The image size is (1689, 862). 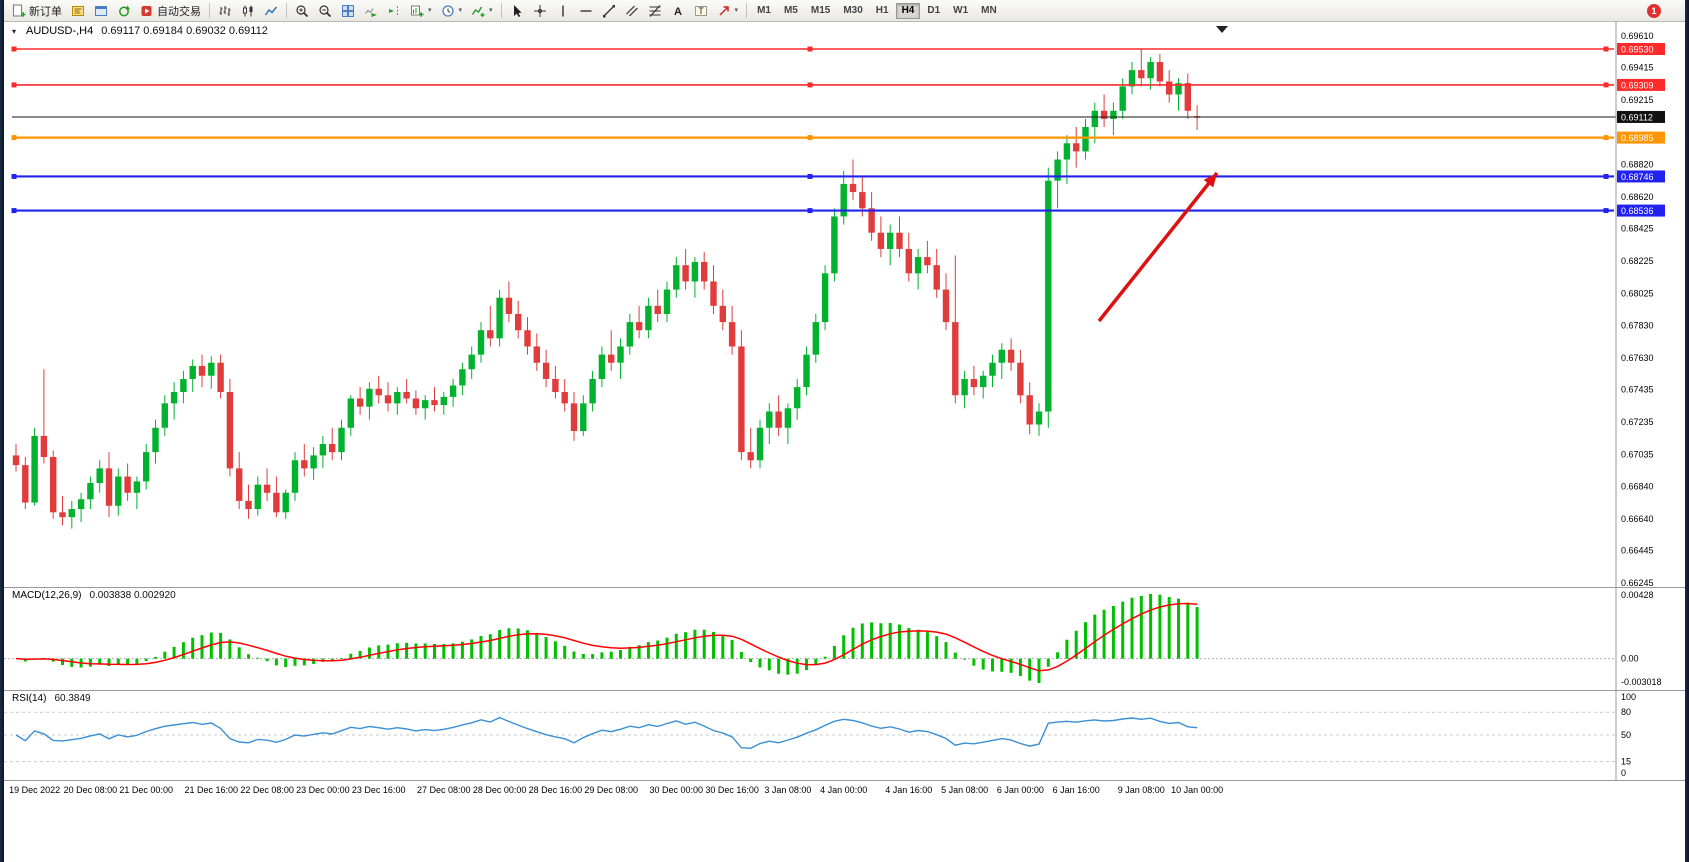 What do you see at coordinates (820, 11) in the screenshot?
I see `timeframe-m15: M15` at bounding box center [820, 11].